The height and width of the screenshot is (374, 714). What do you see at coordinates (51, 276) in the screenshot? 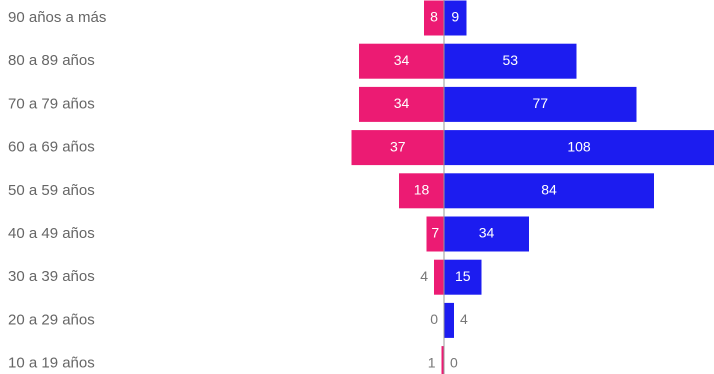
I see `category-label: 30 a 39 años` at bounding box center [51, 276].